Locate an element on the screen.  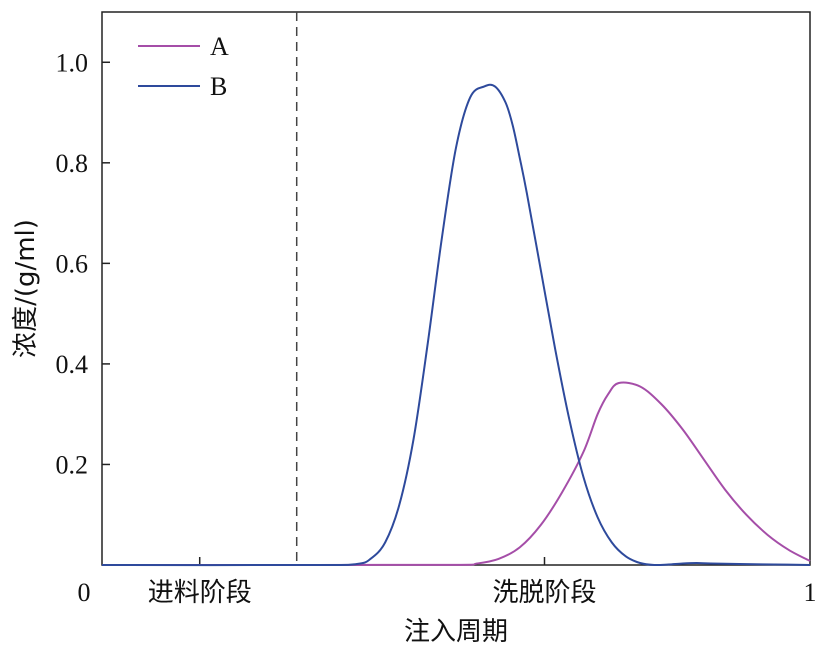
y-tick-label: 0.2 is located at coordinates (72, 464).